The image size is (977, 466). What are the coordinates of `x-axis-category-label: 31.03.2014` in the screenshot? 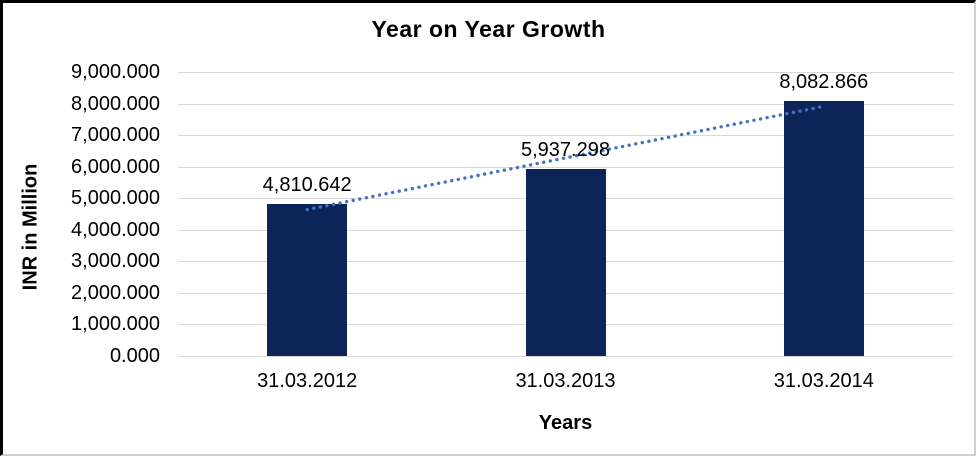 It's located at (823, 381).